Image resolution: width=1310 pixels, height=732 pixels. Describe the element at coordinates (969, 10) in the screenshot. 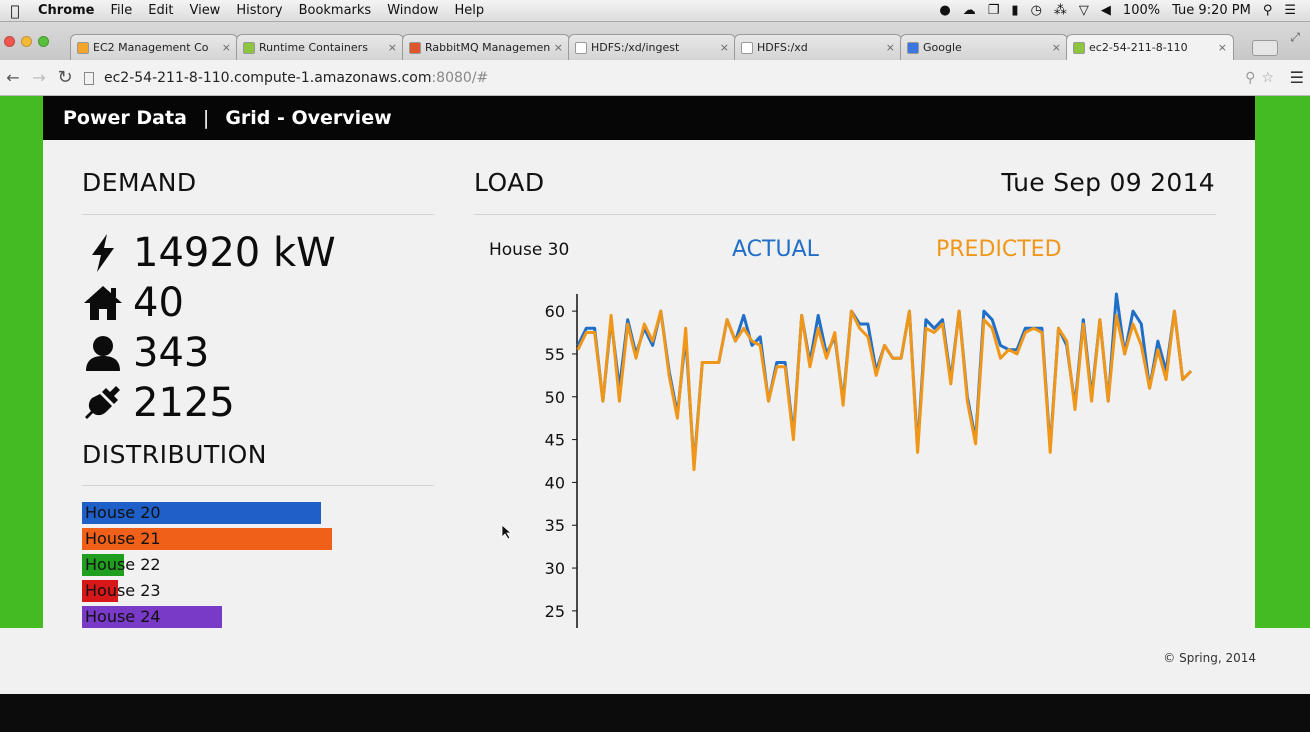

I see `cloud-icon: ☁` at that location.